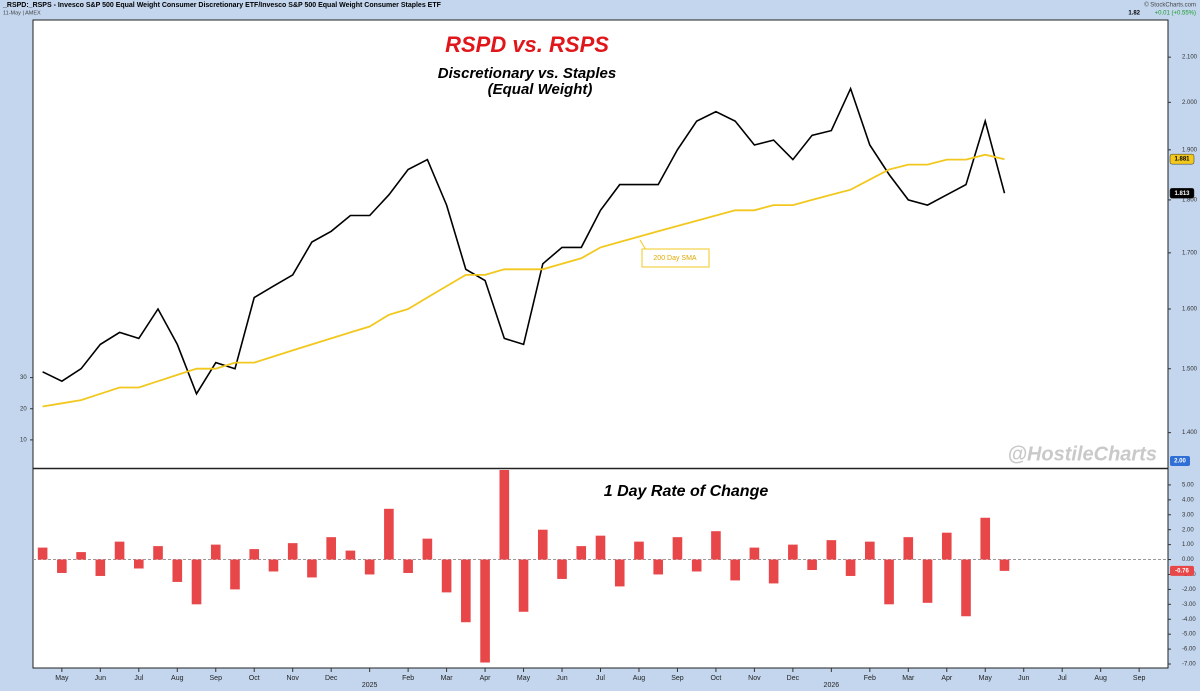  What do you see at coordinates (1189, 650) in the screenshot?
I see `y-tick-label: -6.00` at bounding box center [1189, 650].